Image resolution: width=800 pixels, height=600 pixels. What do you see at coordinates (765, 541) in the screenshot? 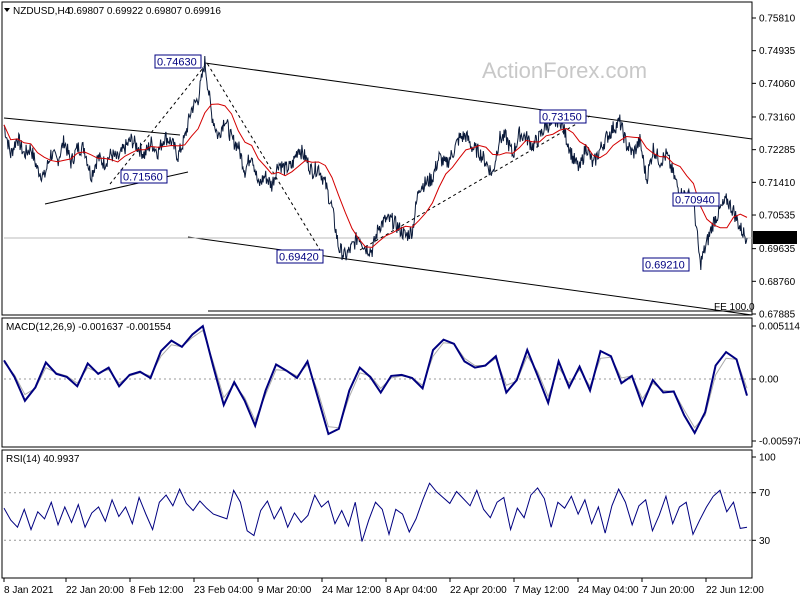
I see `rsi-tick-label: 30` at bounding box center [765, 541].